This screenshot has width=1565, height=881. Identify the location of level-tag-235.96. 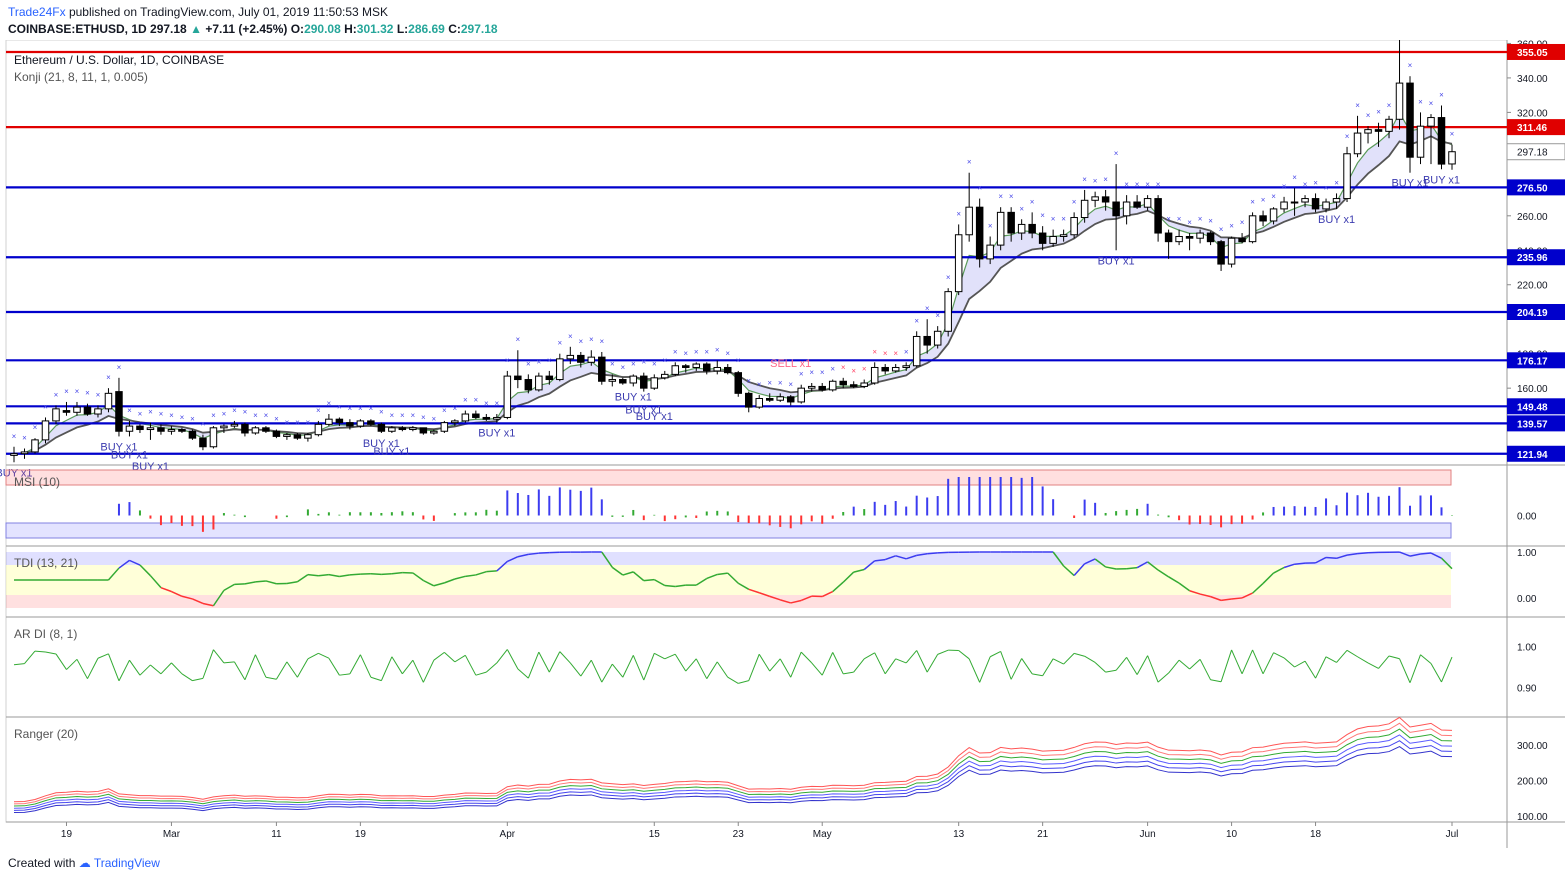
(1536, 257).